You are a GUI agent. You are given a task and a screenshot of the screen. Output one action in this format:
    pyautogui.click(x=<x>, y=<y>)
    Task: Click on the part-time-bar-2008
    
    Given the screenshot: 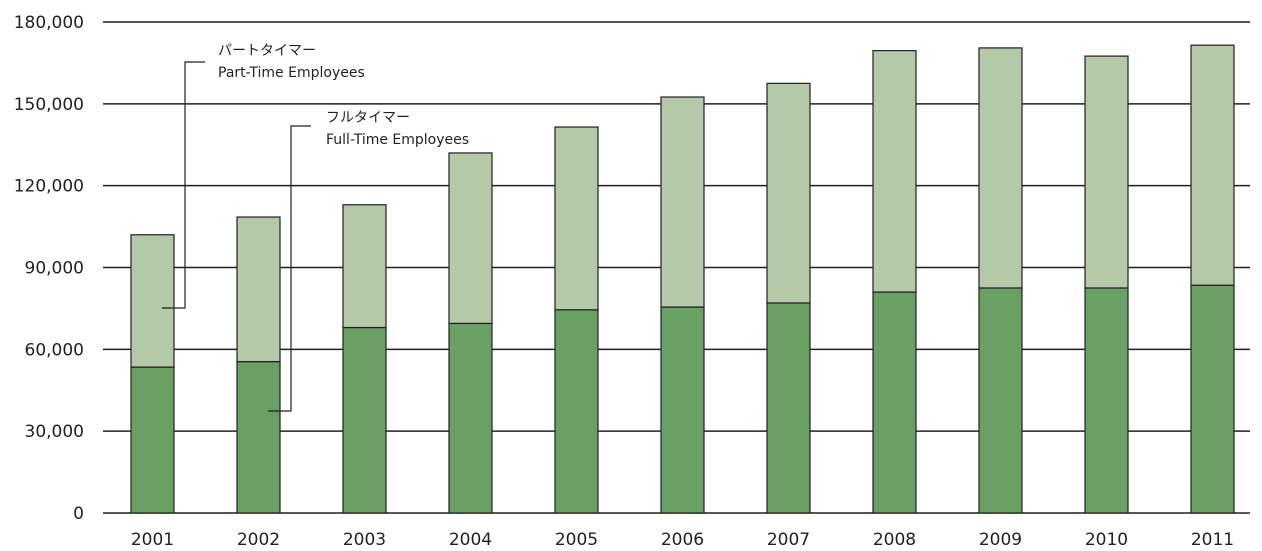 What is the action you would take?
    pyautogui.click(x=894, y=171)
    